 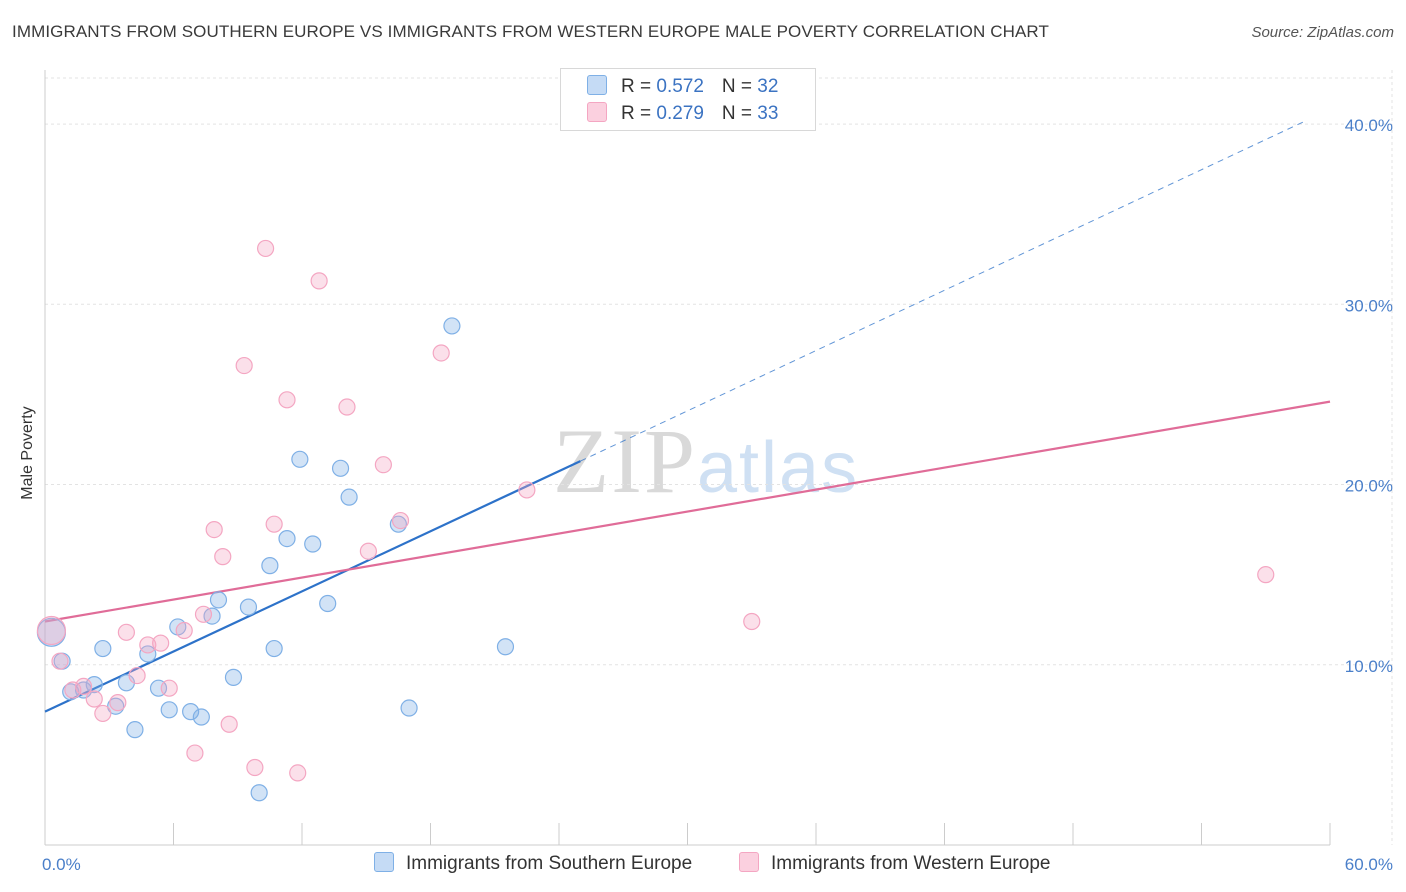 I want to click on legend-r-value-western: 0.279, so click(x=680, y=113).